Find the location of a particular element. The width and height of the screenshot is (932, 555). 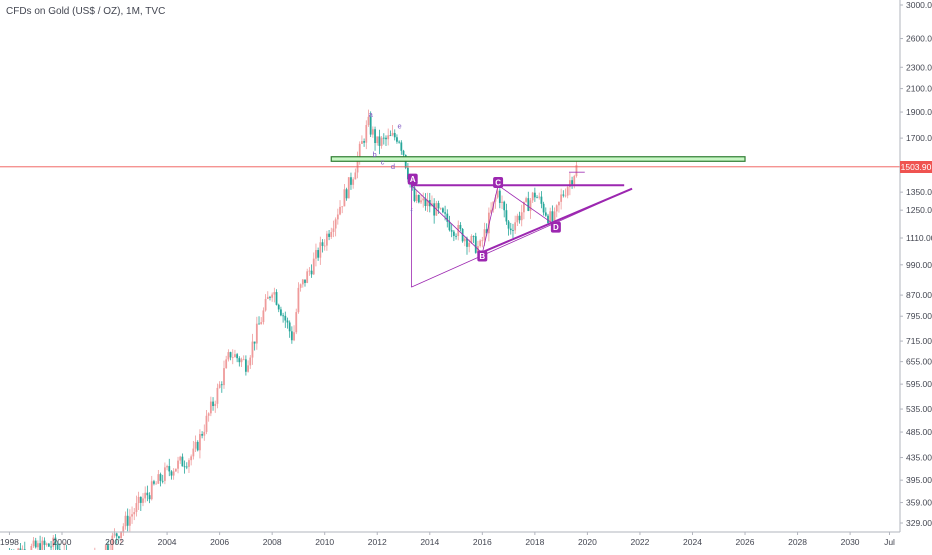

time-tick-label: 2012 is located at coordinates (377, 542).